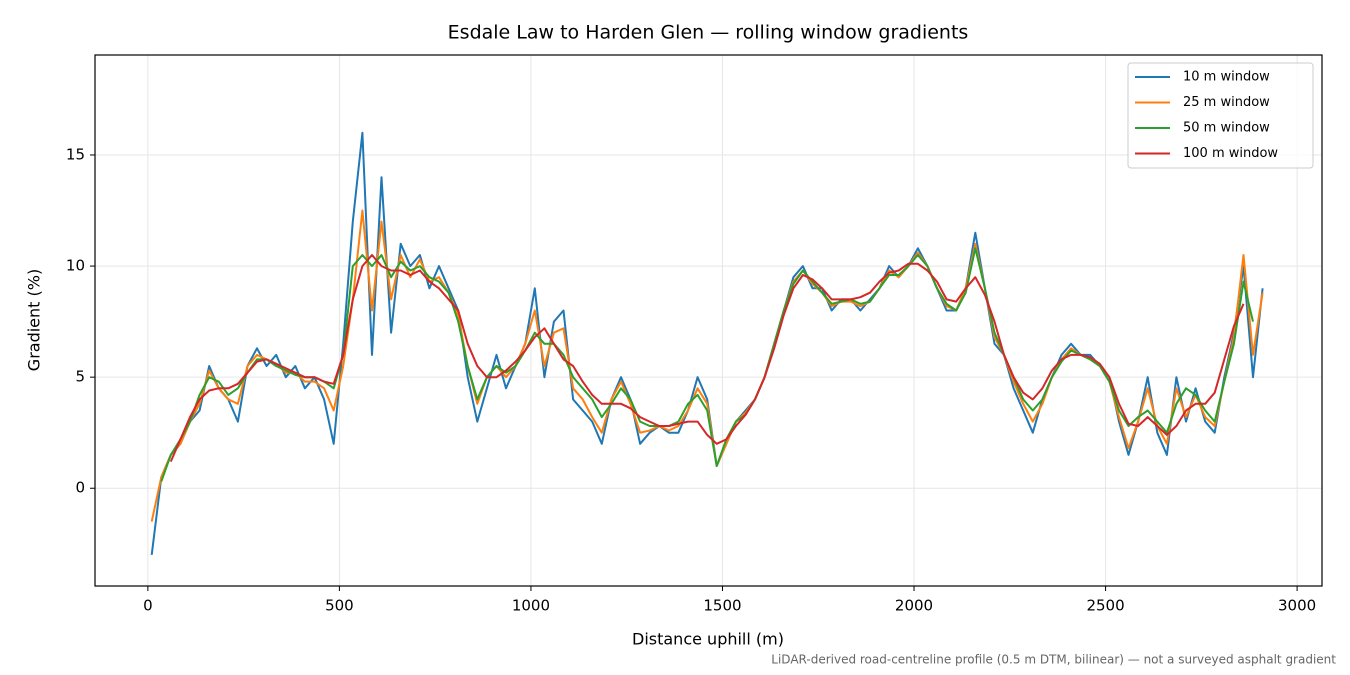 This screenshot has height=675, width=1350. I want to click on x-tick-label: 1000, so click(531, 606).